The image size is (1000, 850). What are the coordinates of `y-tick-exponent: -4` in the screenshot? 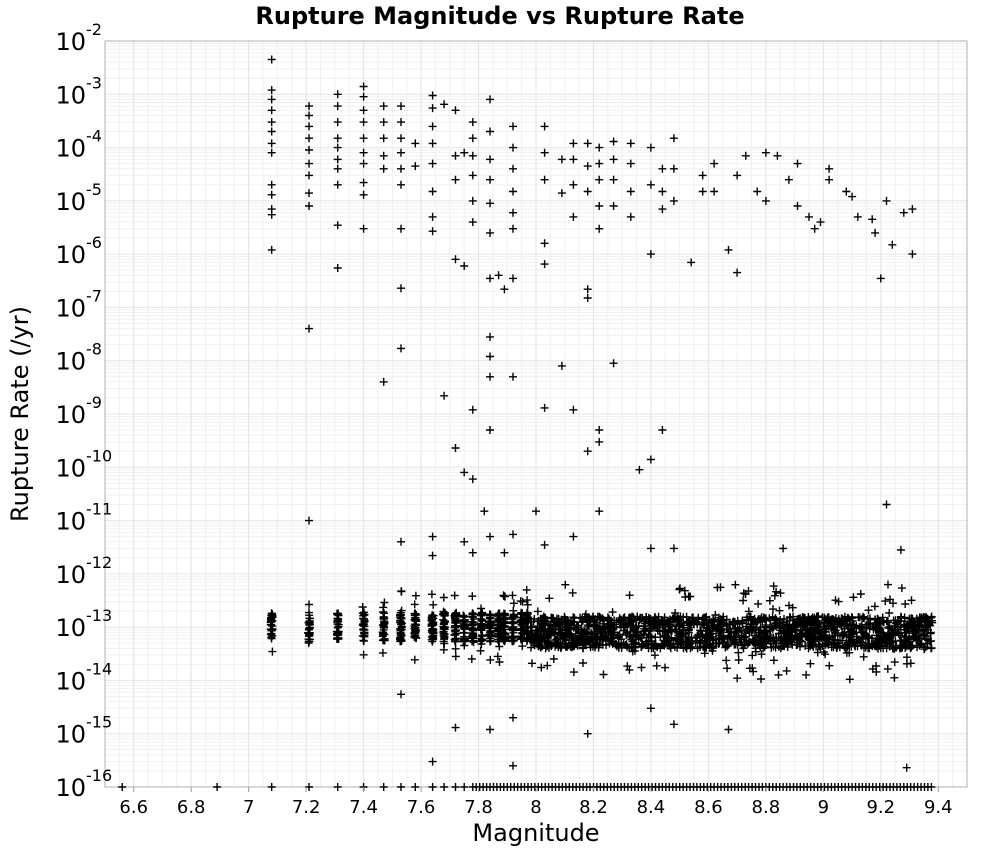 It's located at (94, 136).